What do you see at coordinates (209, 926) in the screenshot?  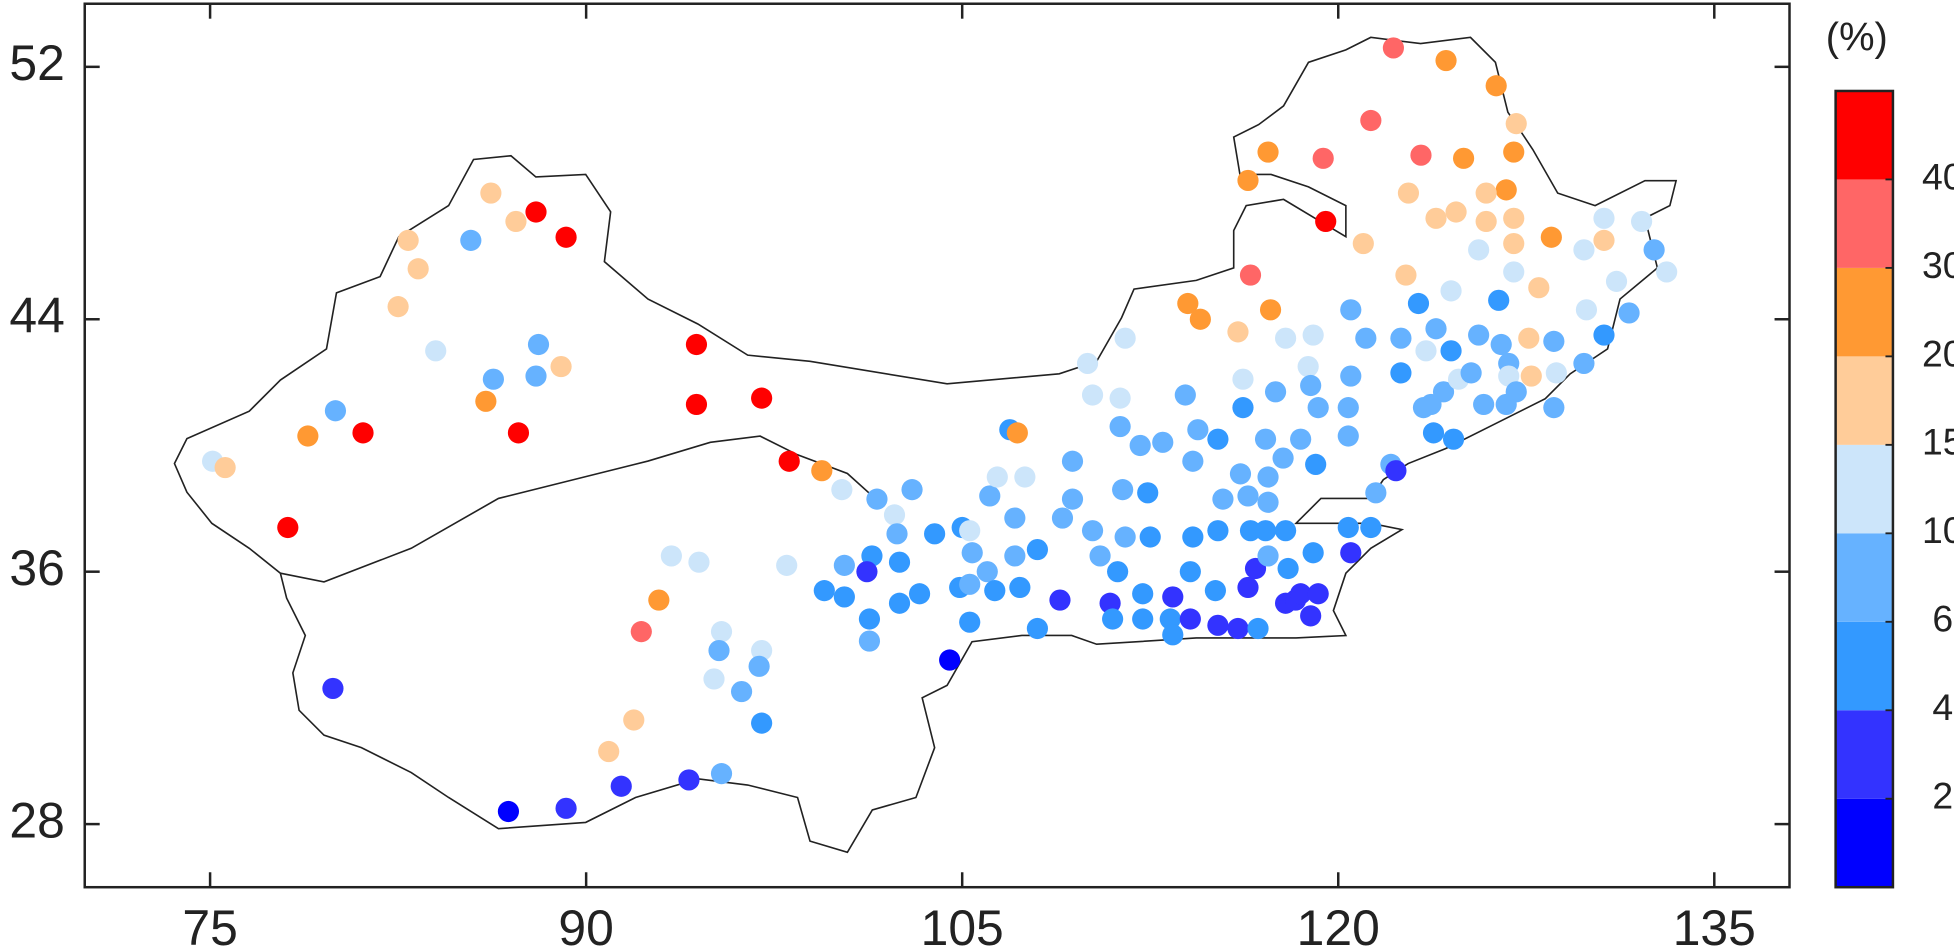 I see `x-tick-label: 75` at bounding box center [209, 926].